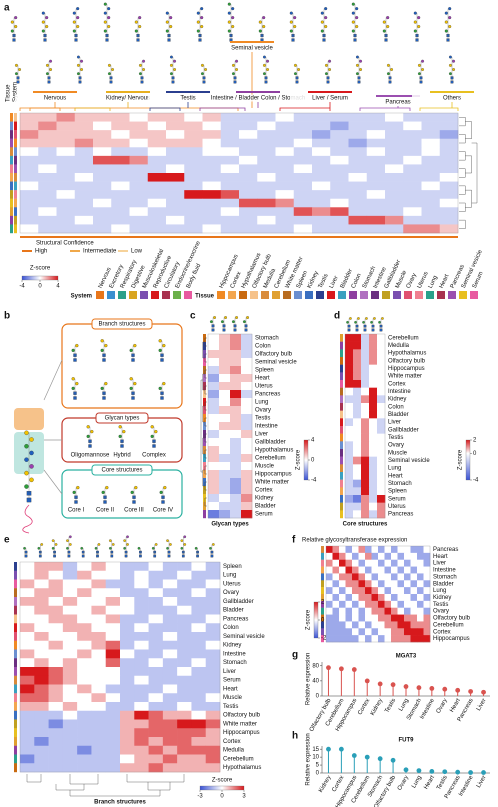  I want to click on row-label: Hypothalamus, so click(242, 768).